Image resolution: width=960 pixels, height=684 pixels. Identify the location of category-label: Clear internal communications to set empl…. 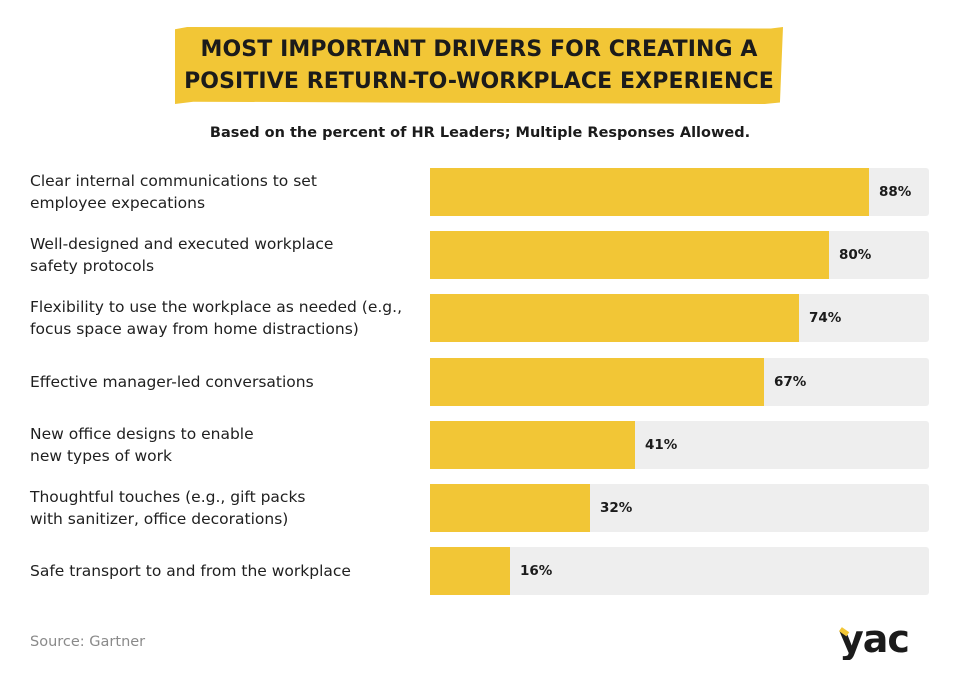
(225, 192).